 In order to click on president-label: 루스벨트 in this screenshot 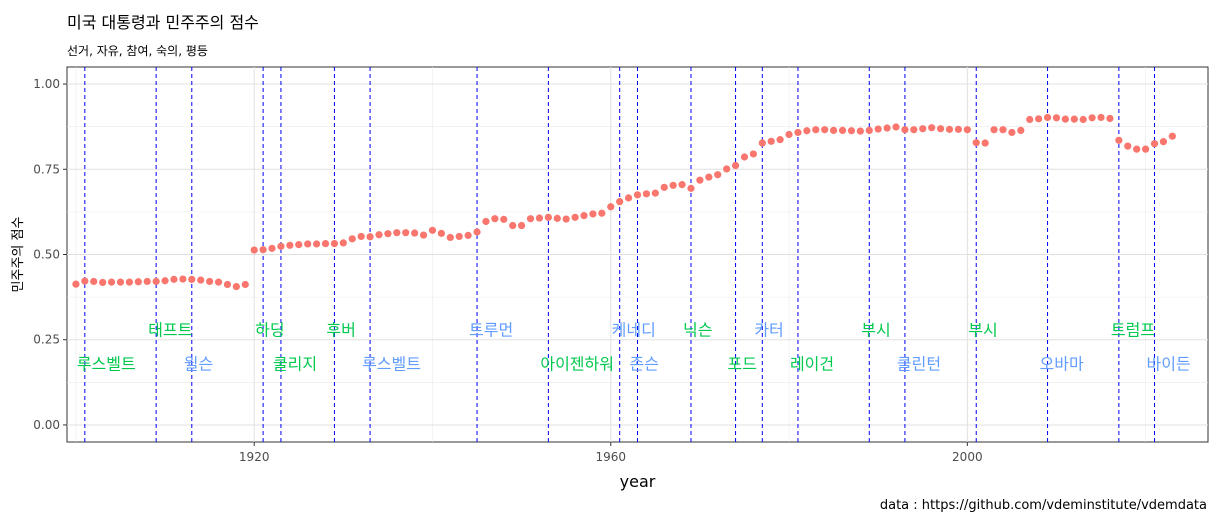, I will do `click(391, 364)`.